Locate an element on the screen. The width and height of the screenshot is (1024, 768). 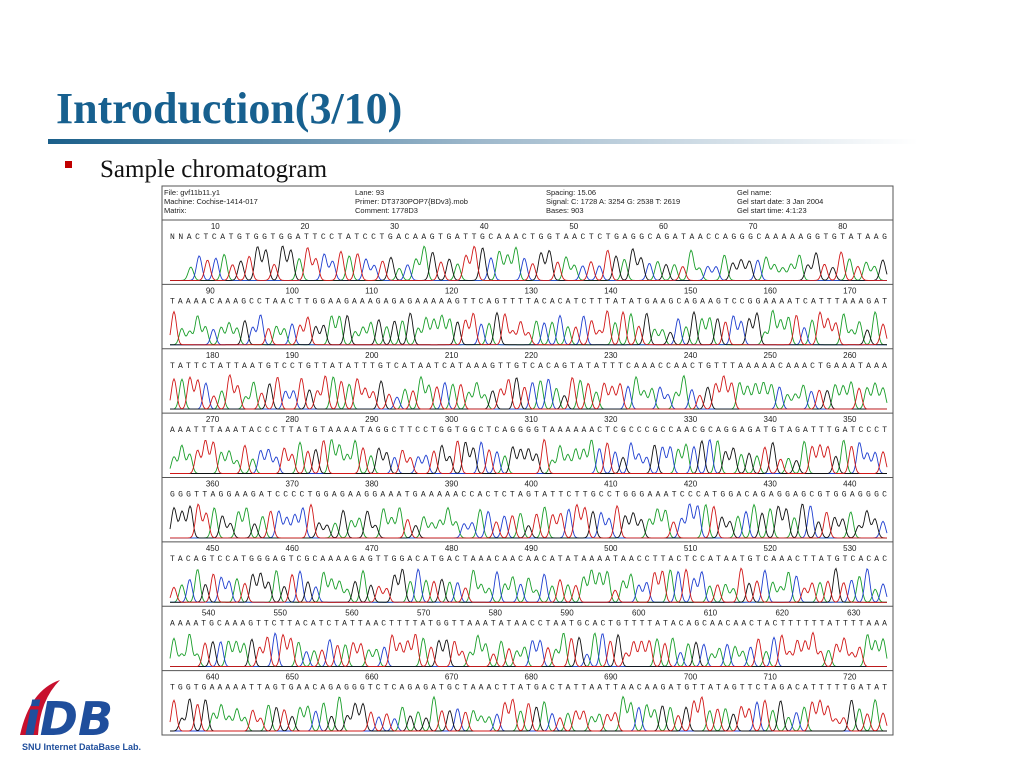
position-label: 530 is located at coordinates (850, 548).